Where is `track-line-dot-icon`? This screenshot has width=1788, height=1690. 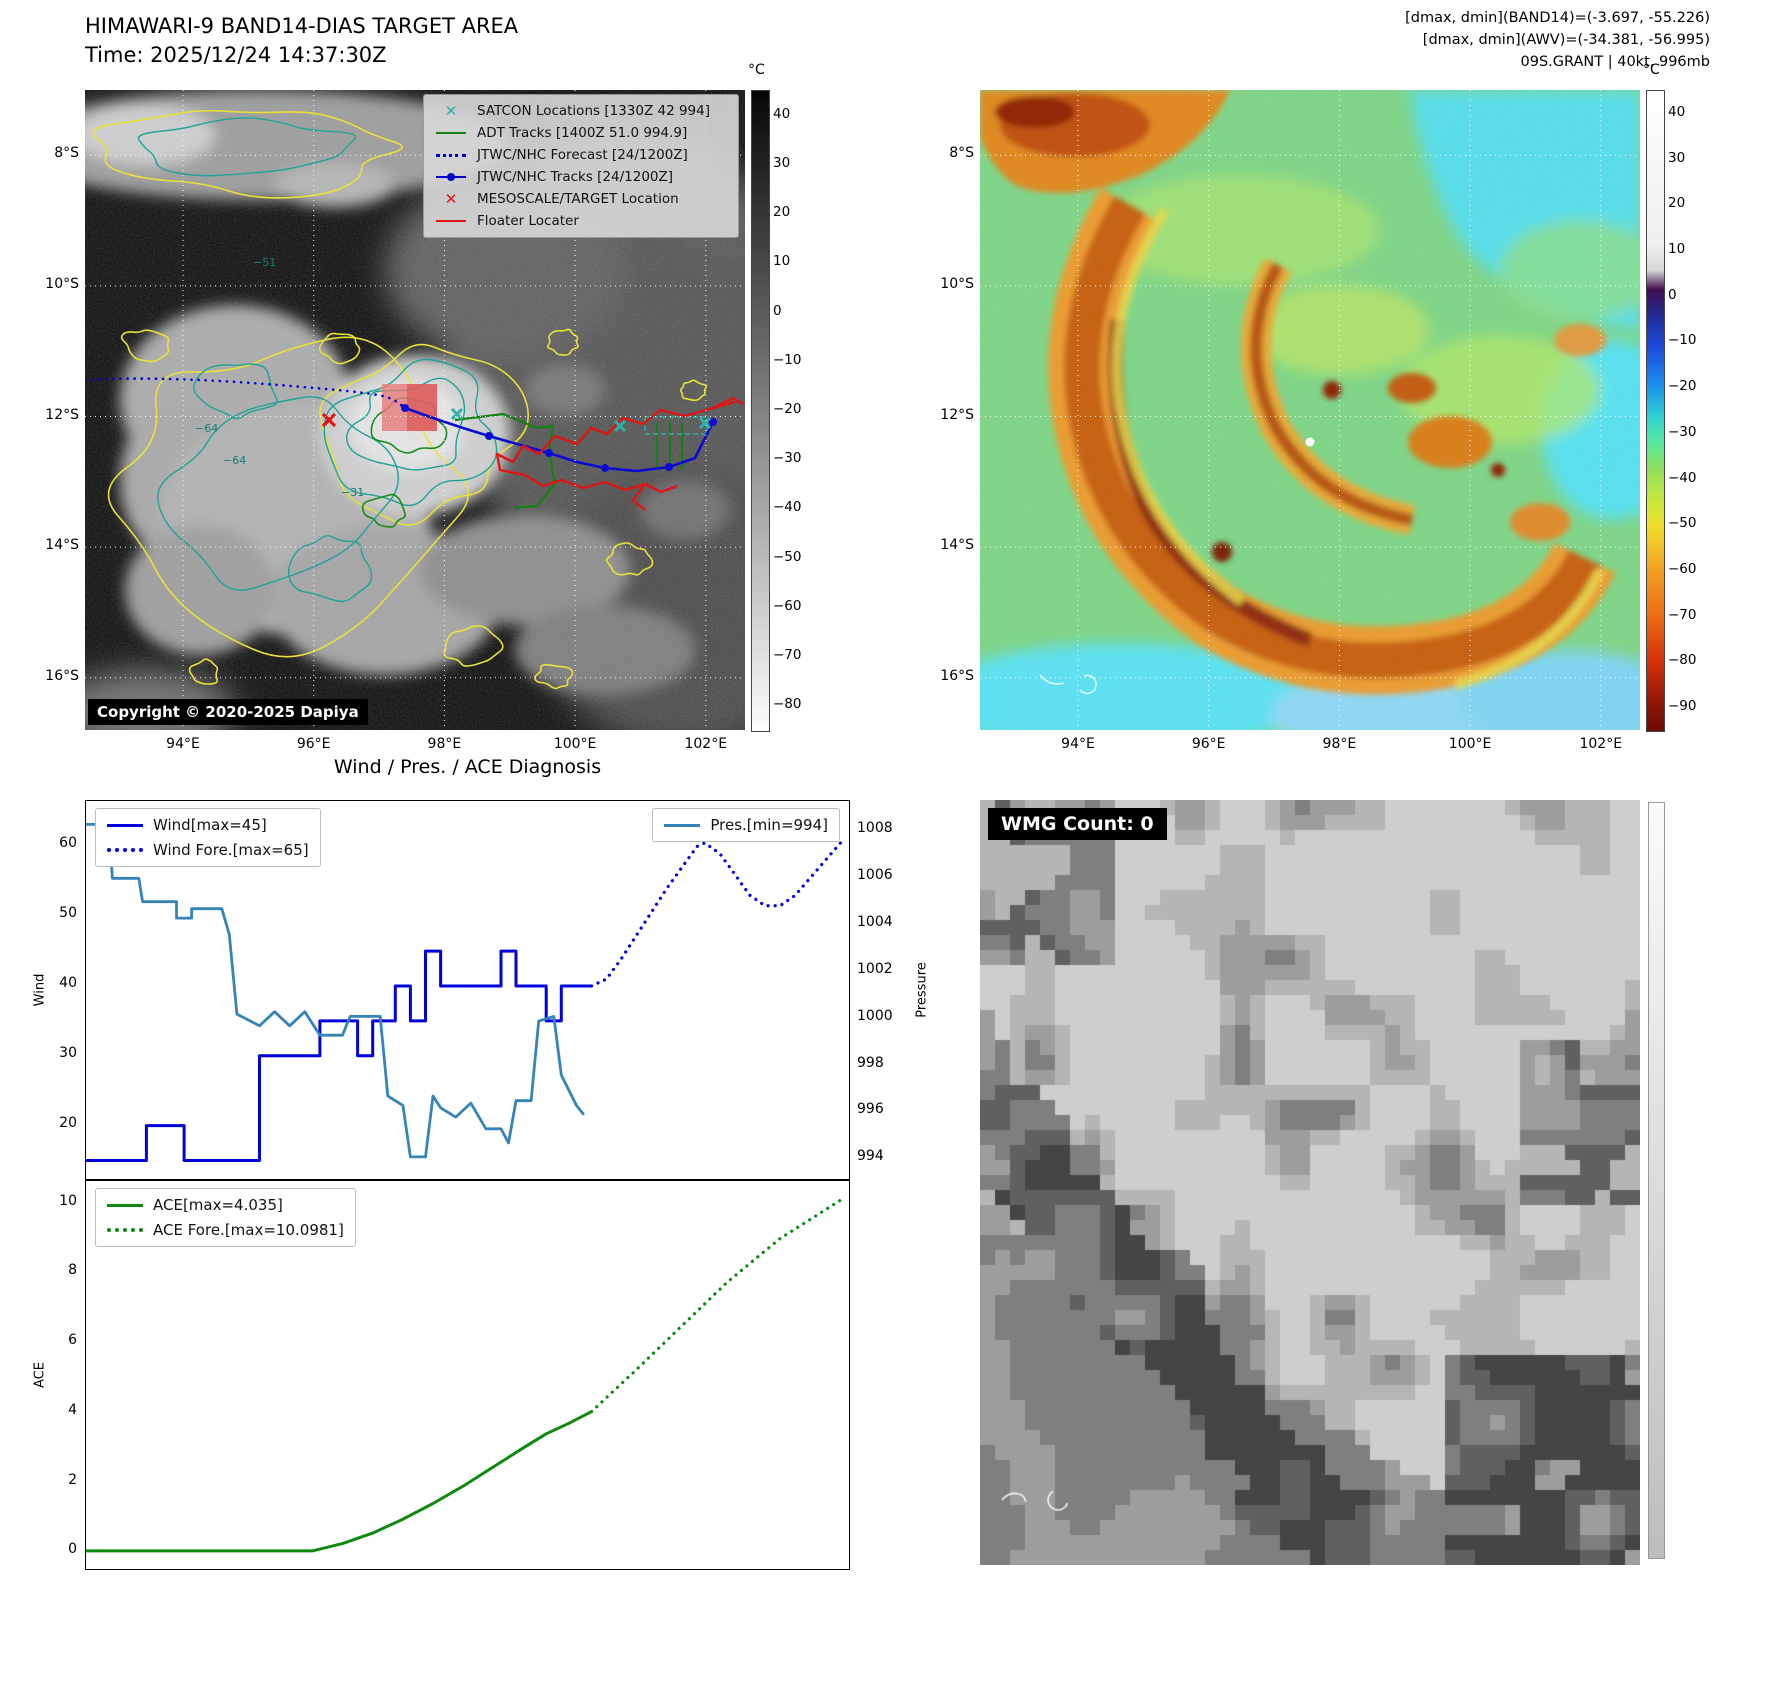
track-line-dot-icon is located at coordinates (451, 177).